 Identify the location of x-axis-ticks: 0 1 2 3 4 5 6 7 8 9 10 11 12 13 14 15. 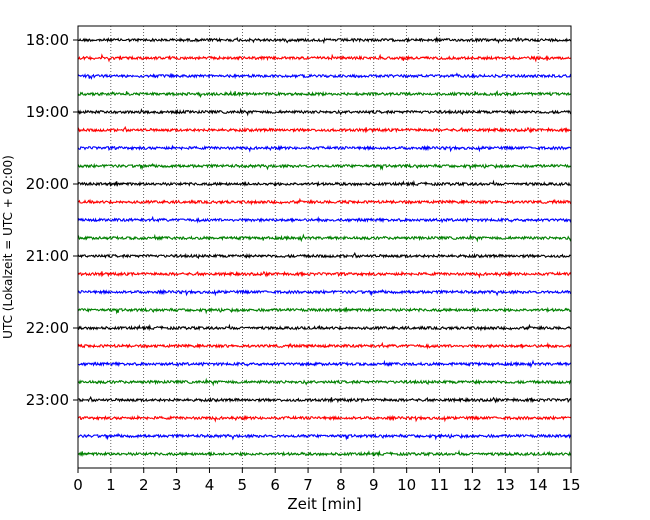
(327, 481).